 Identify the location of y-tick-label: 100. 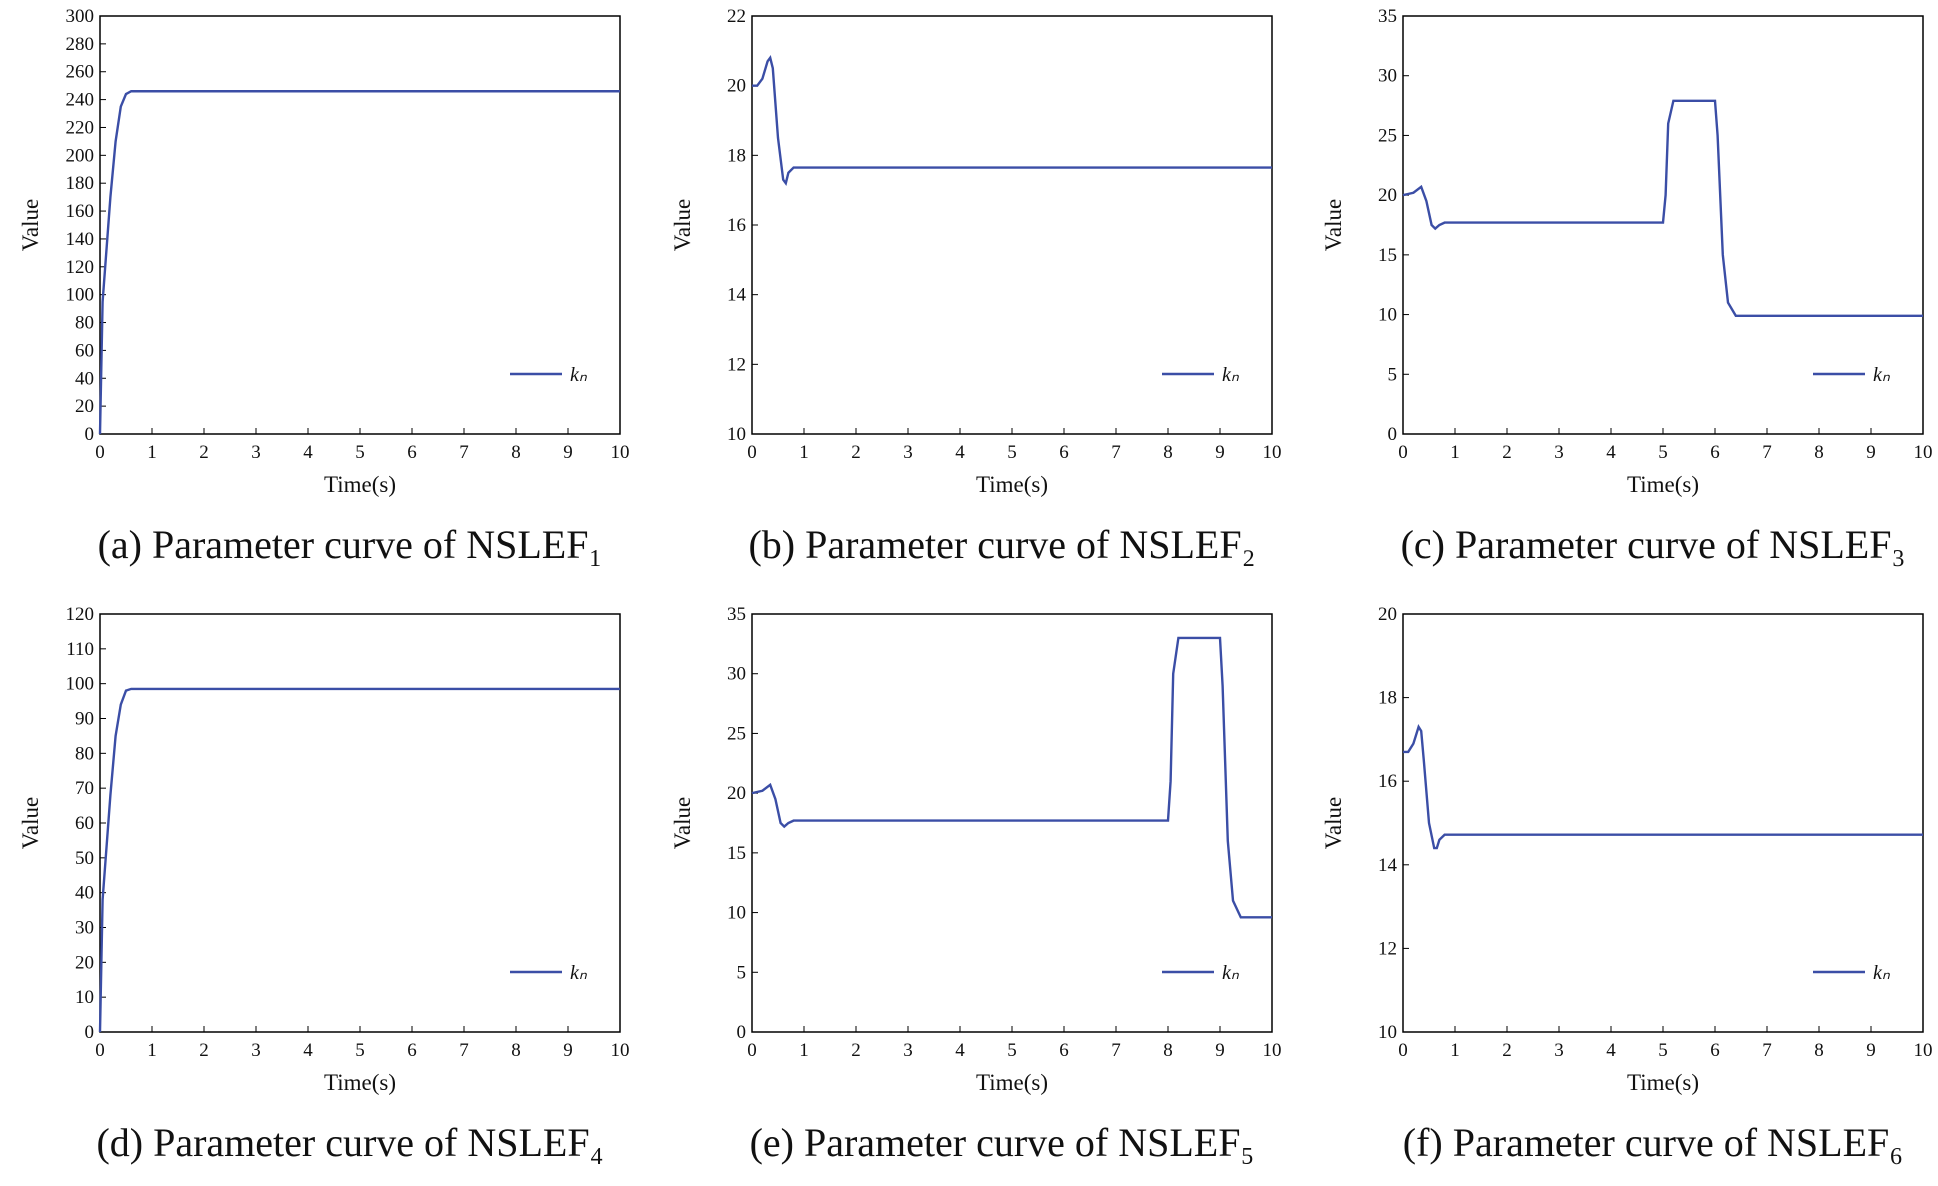
(80, 684).